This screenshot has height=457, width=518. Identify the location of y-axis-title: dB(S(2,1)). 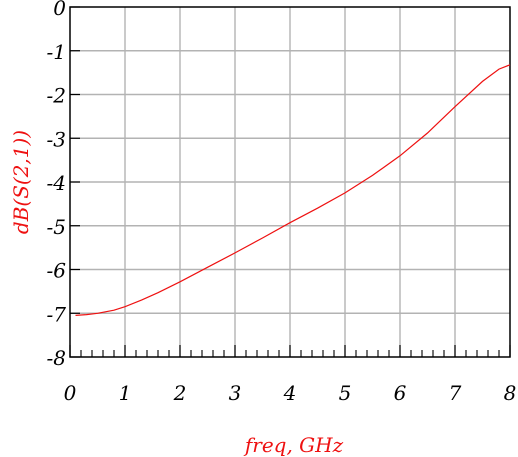
(21, 182).